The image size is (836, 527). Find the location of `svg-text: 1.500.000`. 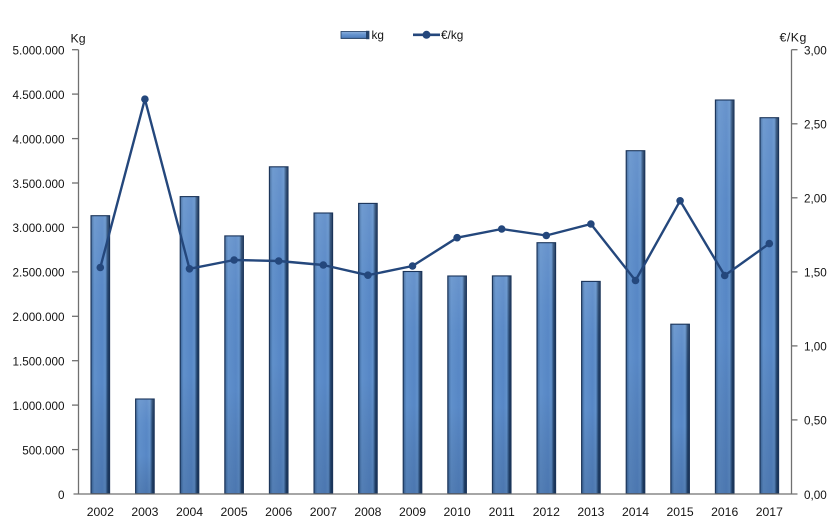

svg-text: 1.500.000 is located at coordinates (39, 362).